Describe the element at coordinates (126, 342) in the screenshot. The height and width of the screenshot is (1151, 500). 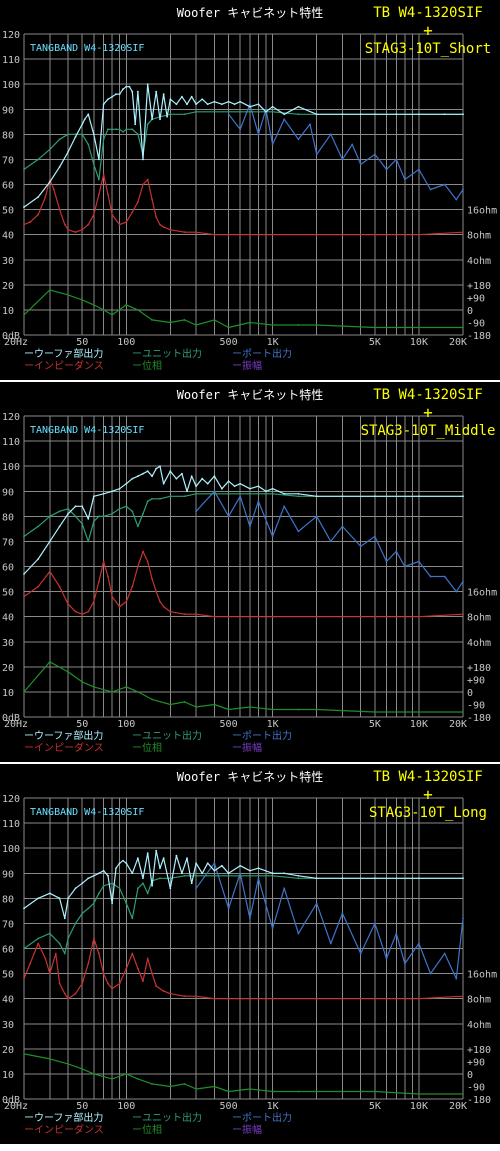
I see `x-tick-label: 100` at that location.